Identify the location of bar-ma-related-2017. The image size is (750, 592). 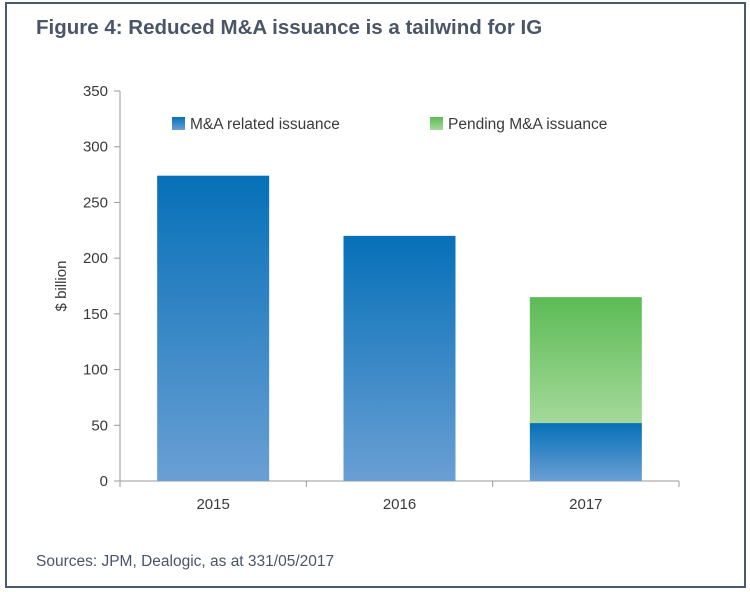
(585, 452).